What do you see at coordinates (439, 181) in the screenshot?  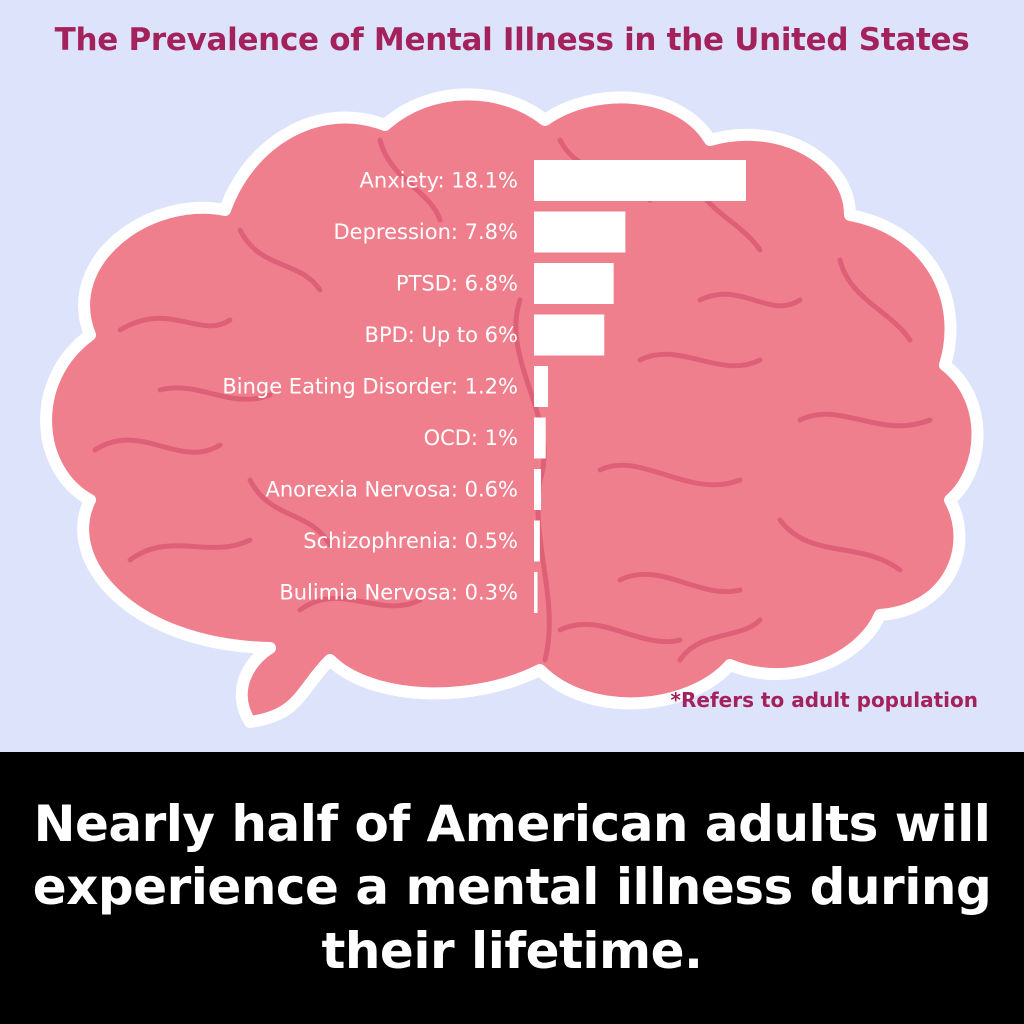 I see `bar-label-0: Anxiety: 18.1%` at bounding box center [439, 181].